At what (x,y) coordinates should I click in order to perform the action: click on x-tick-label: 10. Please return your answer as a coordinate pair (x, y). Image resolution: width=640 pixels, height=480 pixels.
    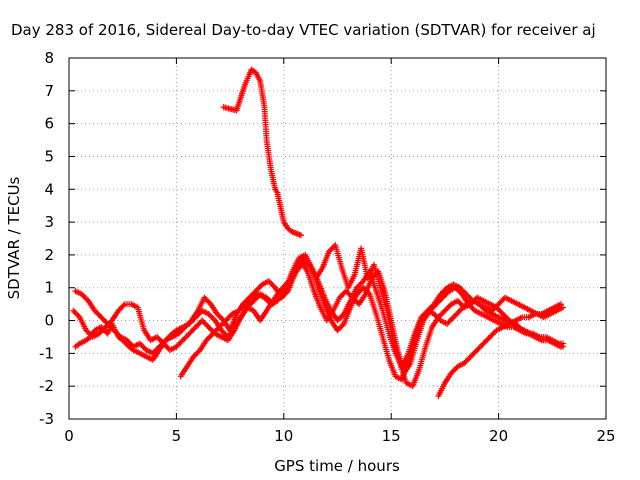
    Looking at the image, I should click on (283, 436).